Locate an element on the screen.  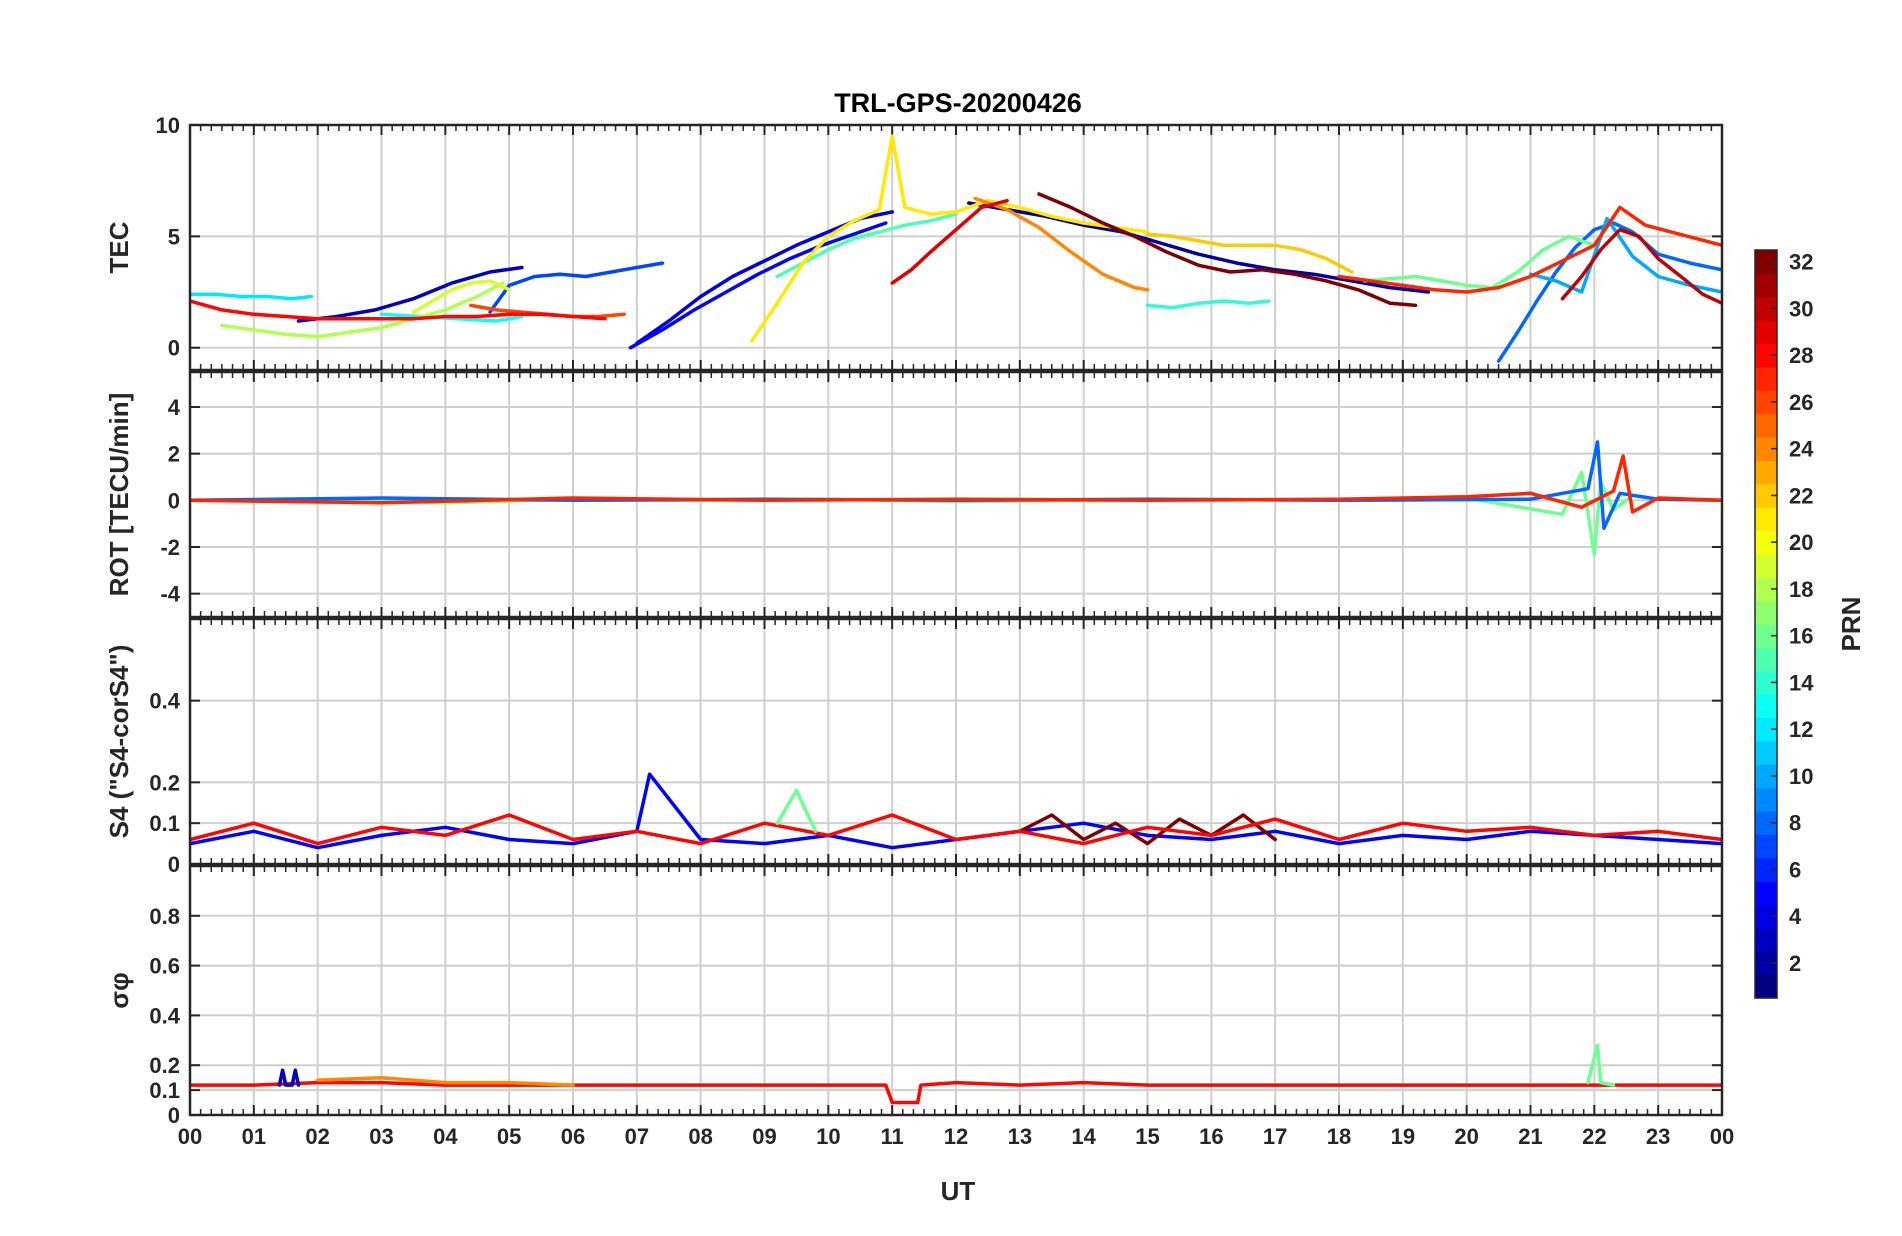
x-tick-label: 22 is located at coordinates (1594, 1136).